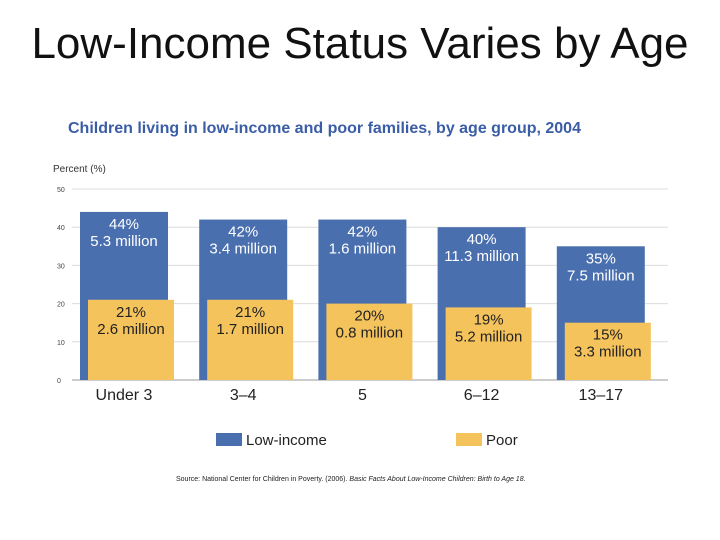  Describe the element at coordinates (502, 440) in the screenshot. I see `legend-label: Poor` at that location.